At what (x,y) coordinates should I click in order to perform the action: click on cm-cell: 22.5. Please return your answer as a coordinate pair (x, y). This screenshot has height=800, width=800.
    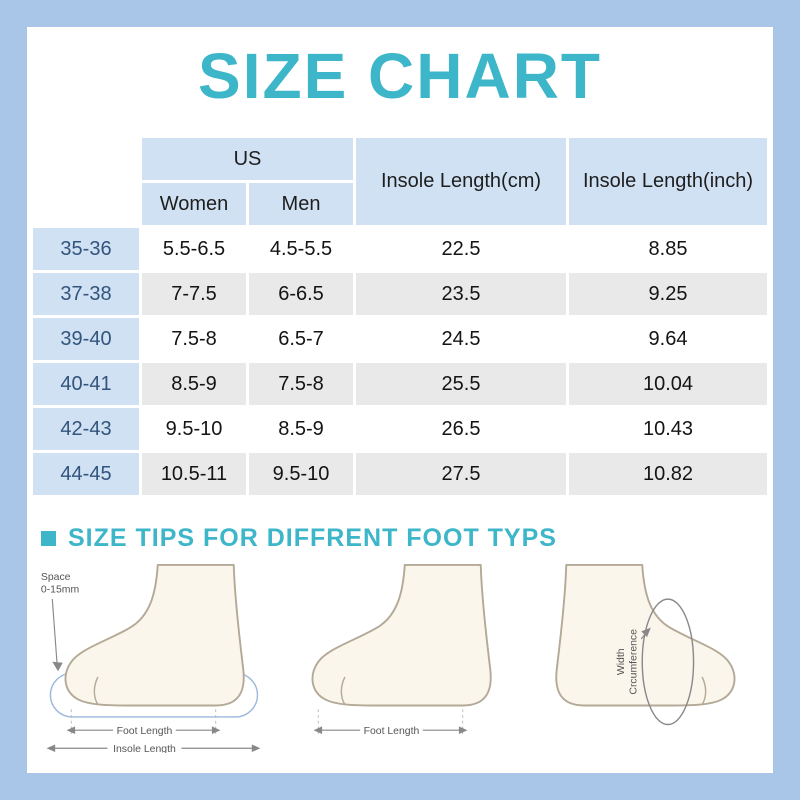
    Looking at the image, I should click on (461, 249).